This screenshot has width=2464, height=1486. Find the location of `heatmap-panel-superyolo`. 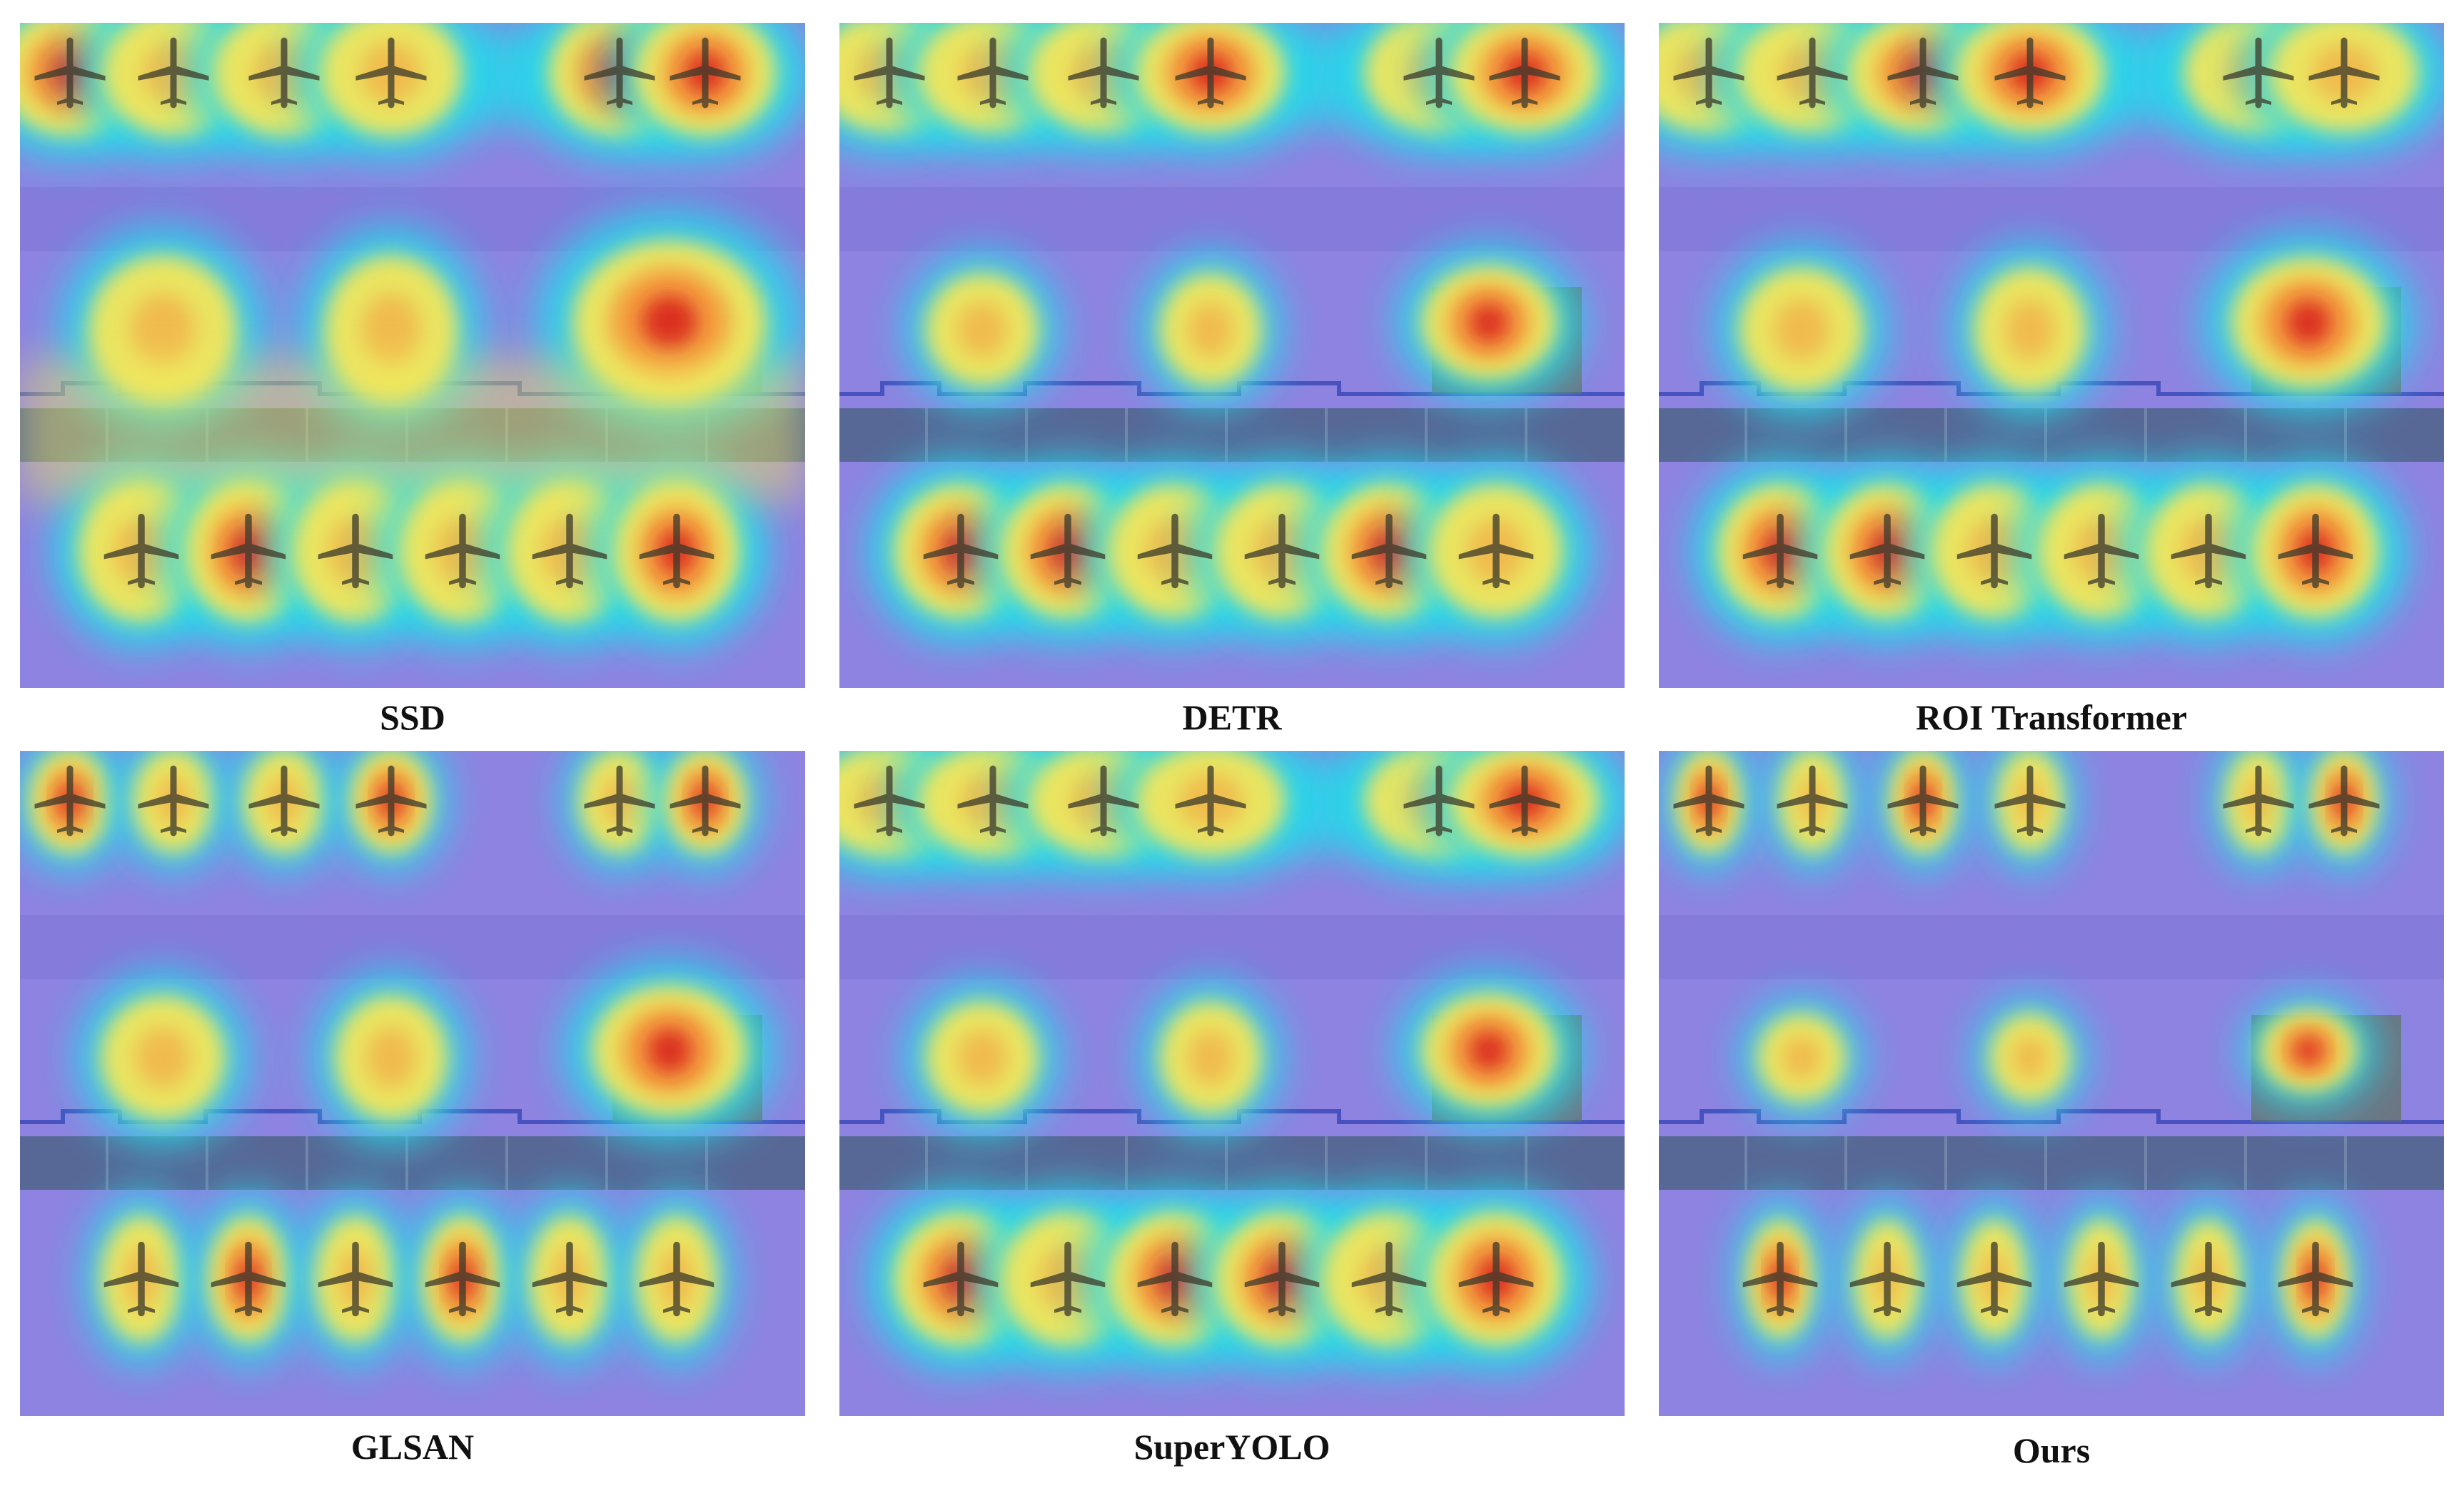

heatmap-panel-superyolo is located at coordinates (1232, 1084).